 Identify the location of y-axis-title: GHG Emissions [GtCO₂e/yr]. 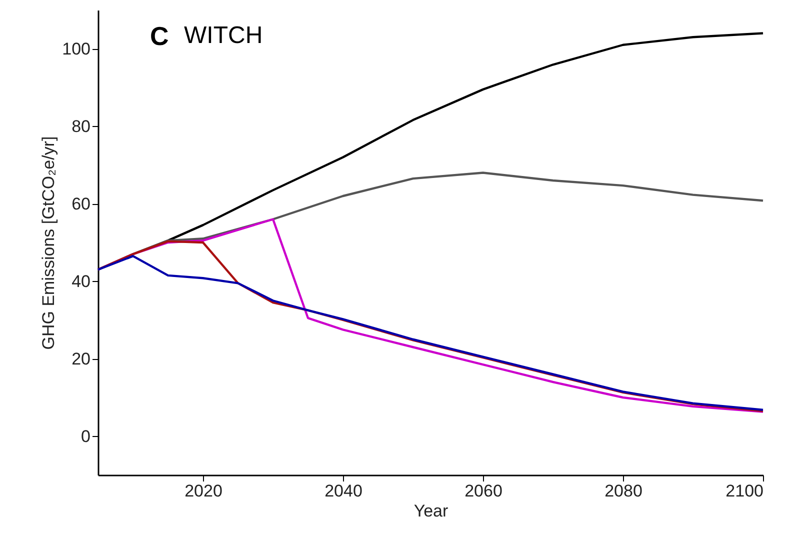
(48, 243).